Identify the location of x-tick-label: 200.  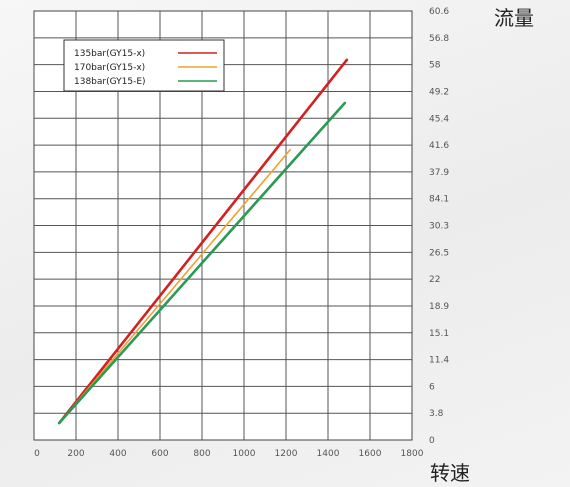
(75, 454).